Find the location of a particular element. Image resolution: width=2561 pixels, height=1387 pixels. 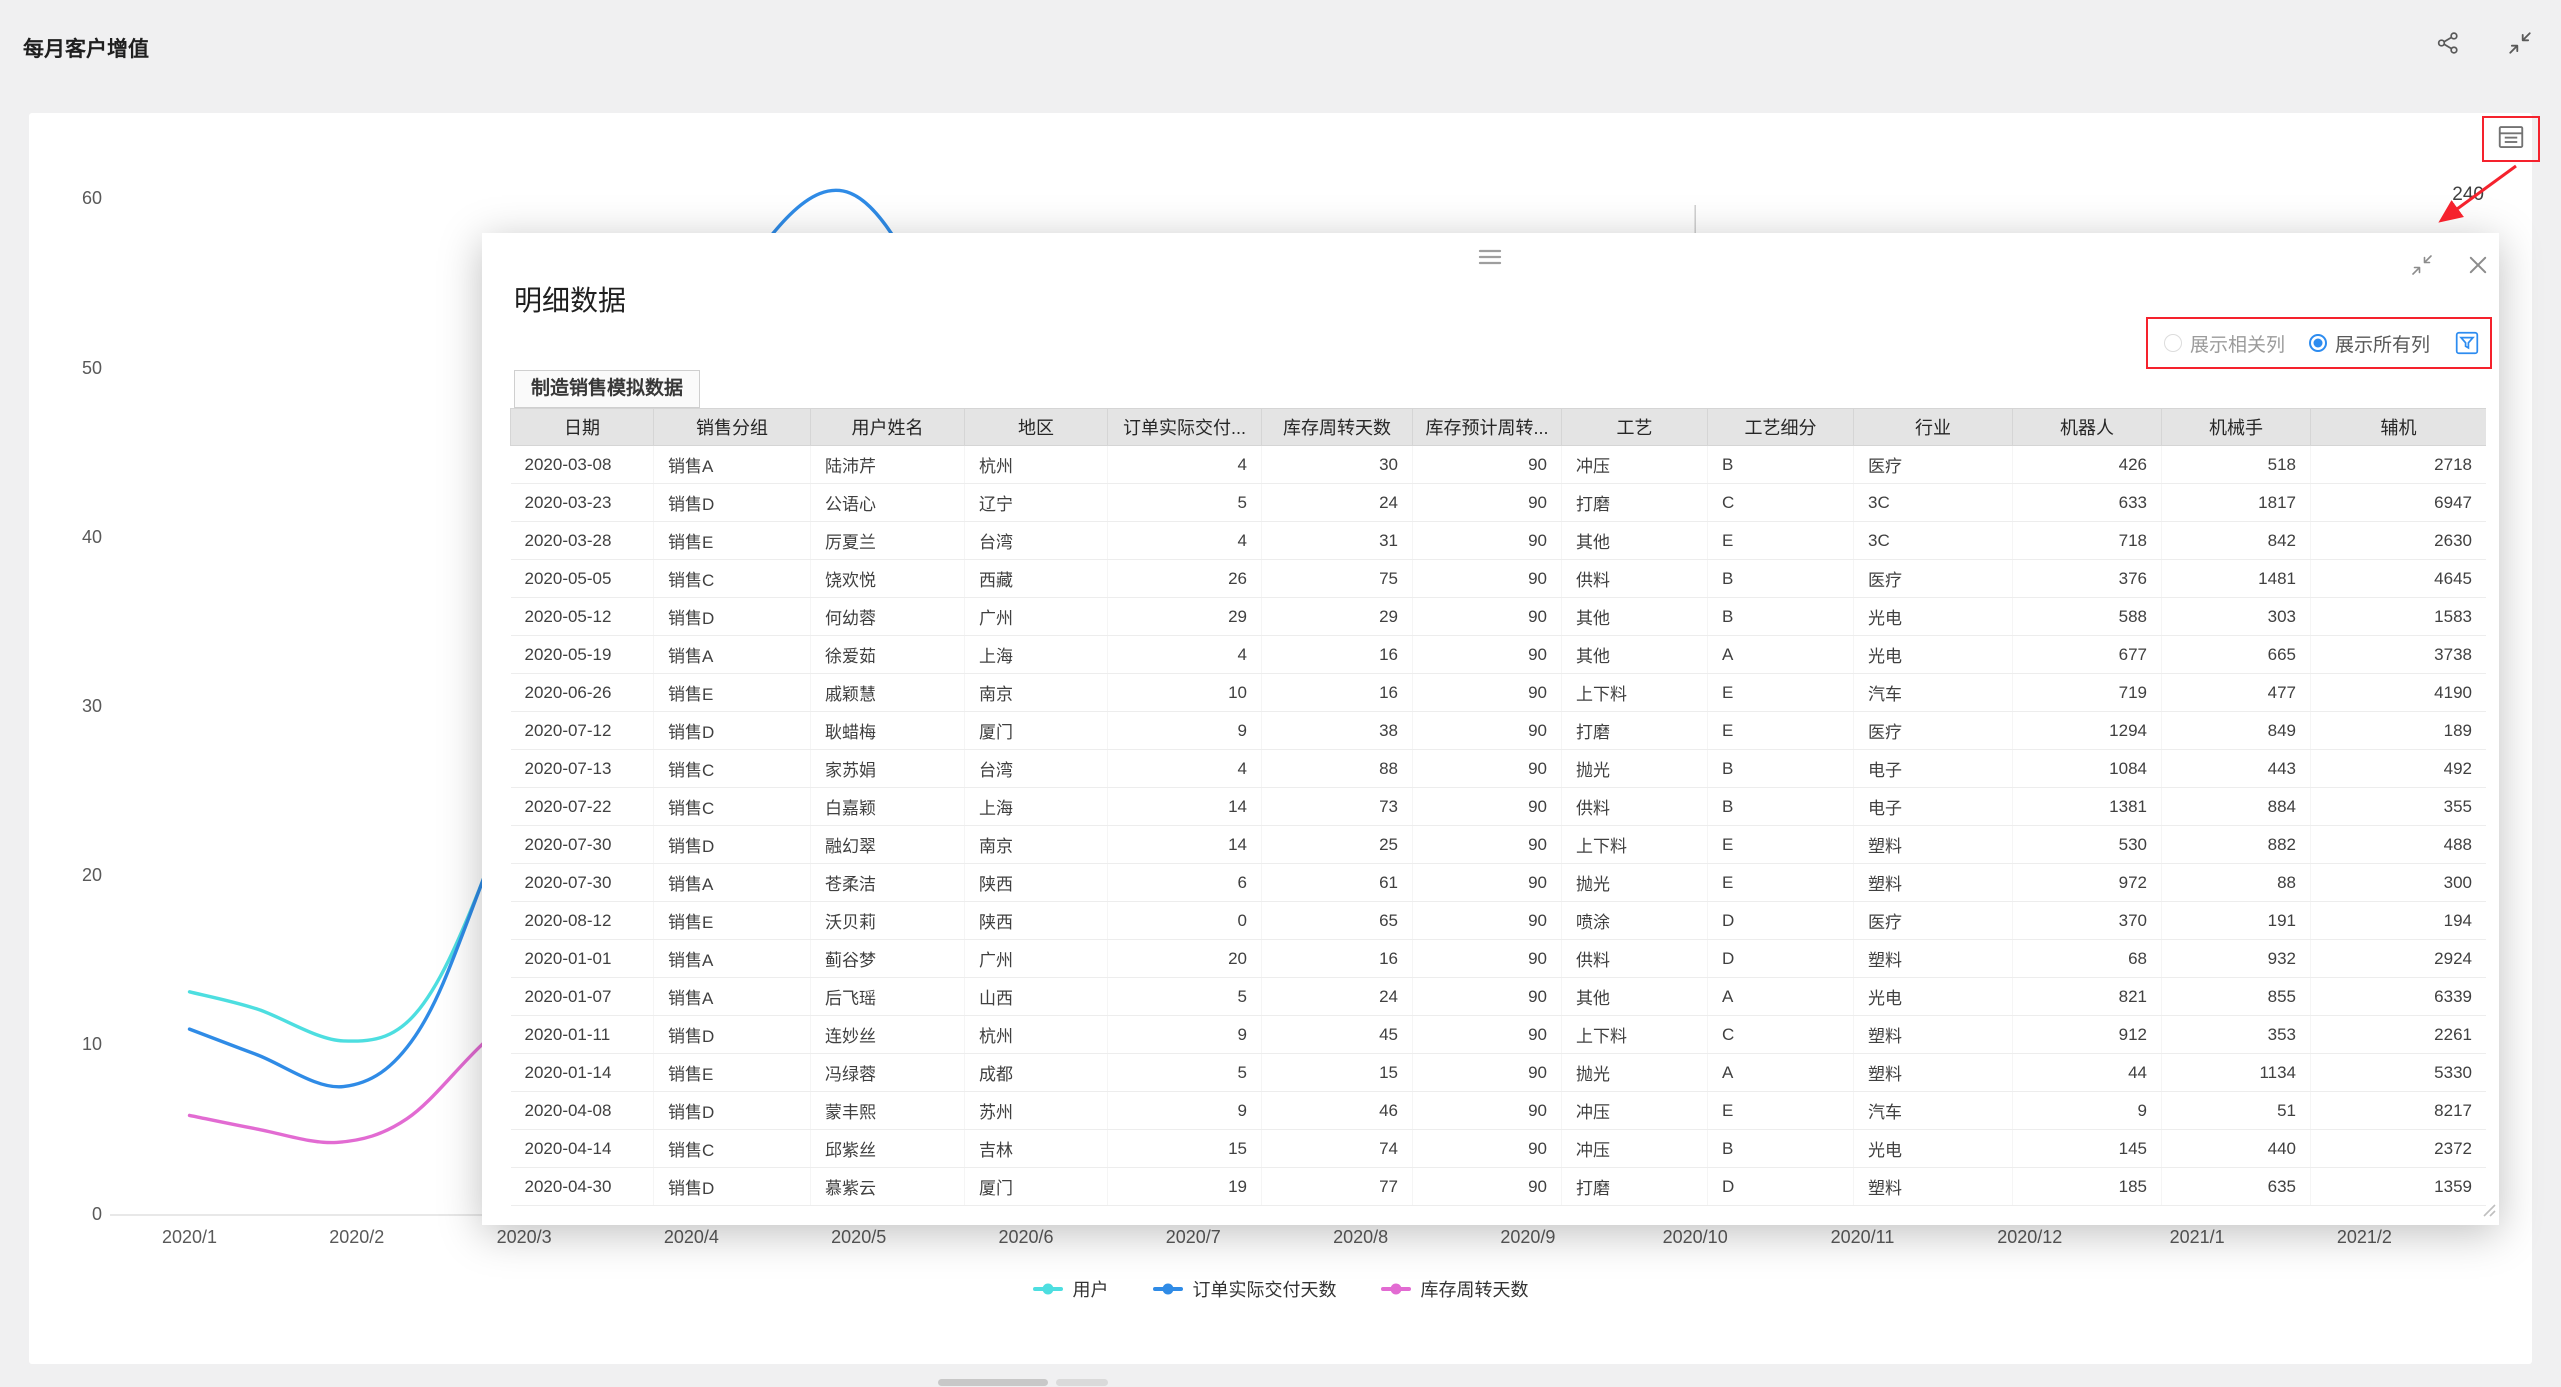

column-header: 库存周转天数 is located at coordinates (1337, 427).